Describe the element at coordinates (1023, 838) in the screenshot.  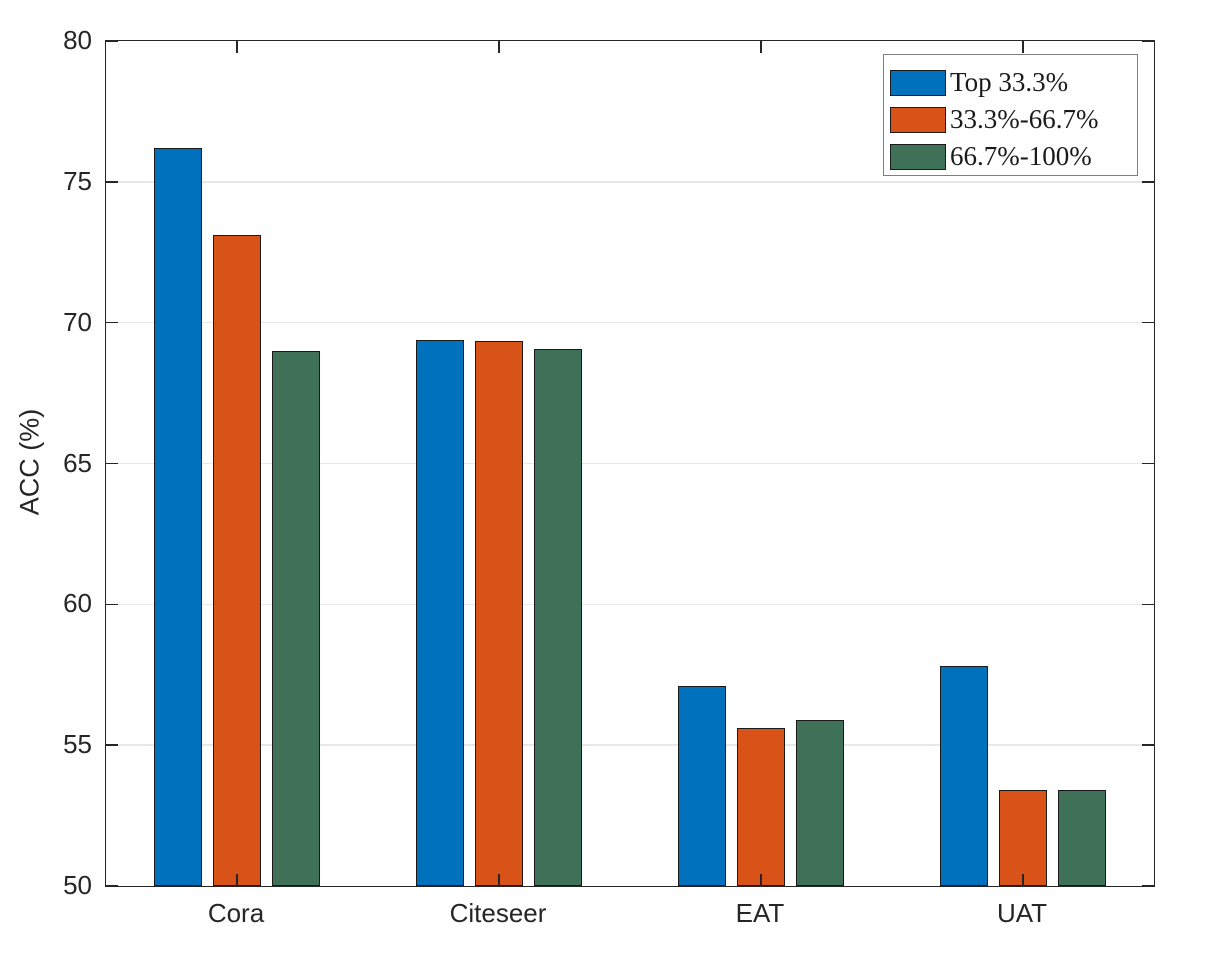
I see `bar-uat-series2` at that location.